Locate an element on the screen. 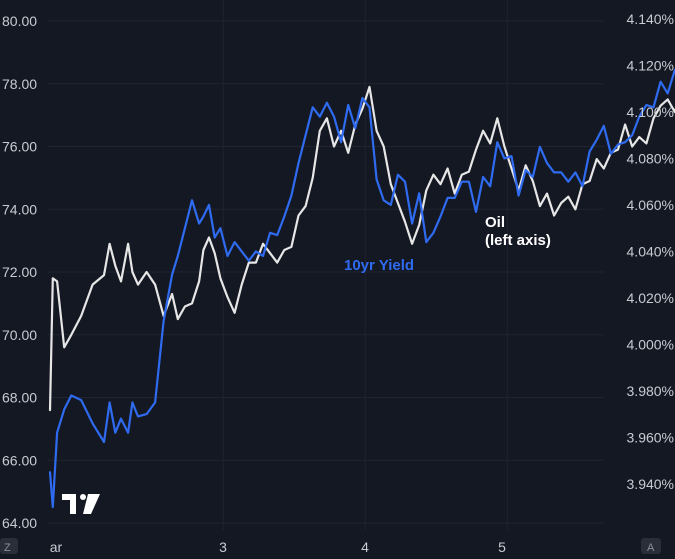 This screenshot has width=675, height=559. right-tick-label: 4.040% is located at coordinates (650, 251).